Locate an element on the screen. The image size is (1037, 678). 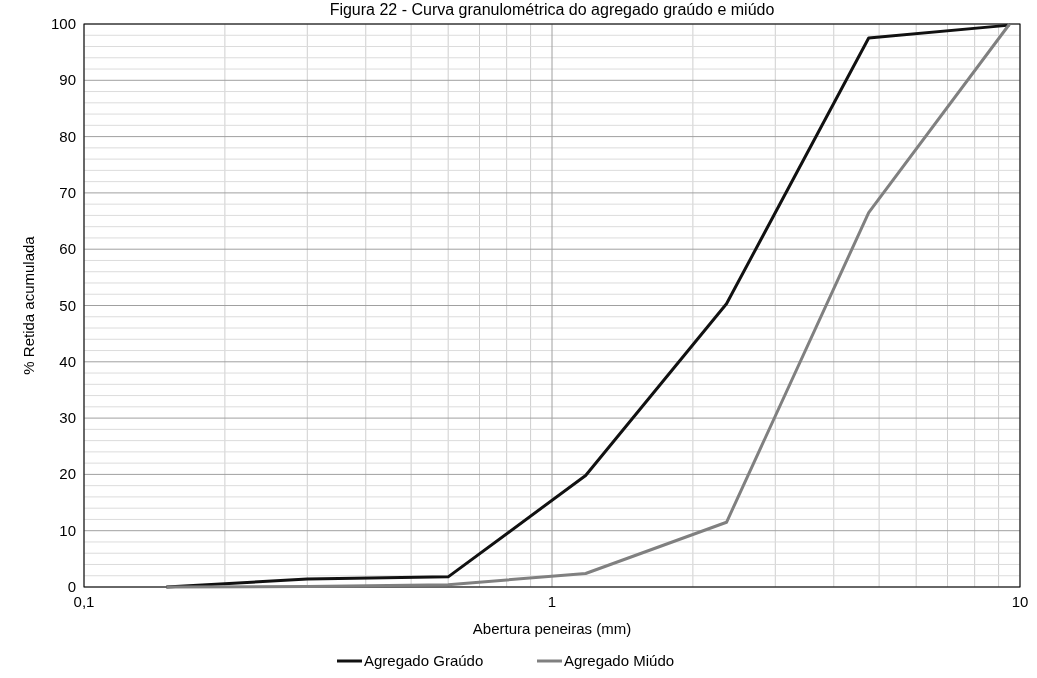
y-tick-label: 80 is located at coordinates (67, 136).